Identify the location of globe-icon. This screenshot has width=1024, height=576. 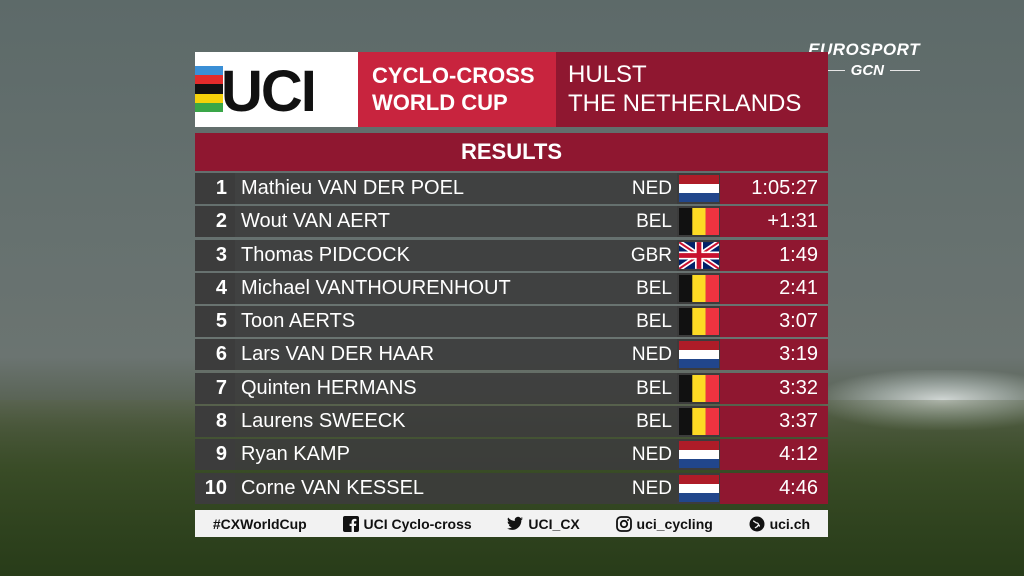
(757, 524).